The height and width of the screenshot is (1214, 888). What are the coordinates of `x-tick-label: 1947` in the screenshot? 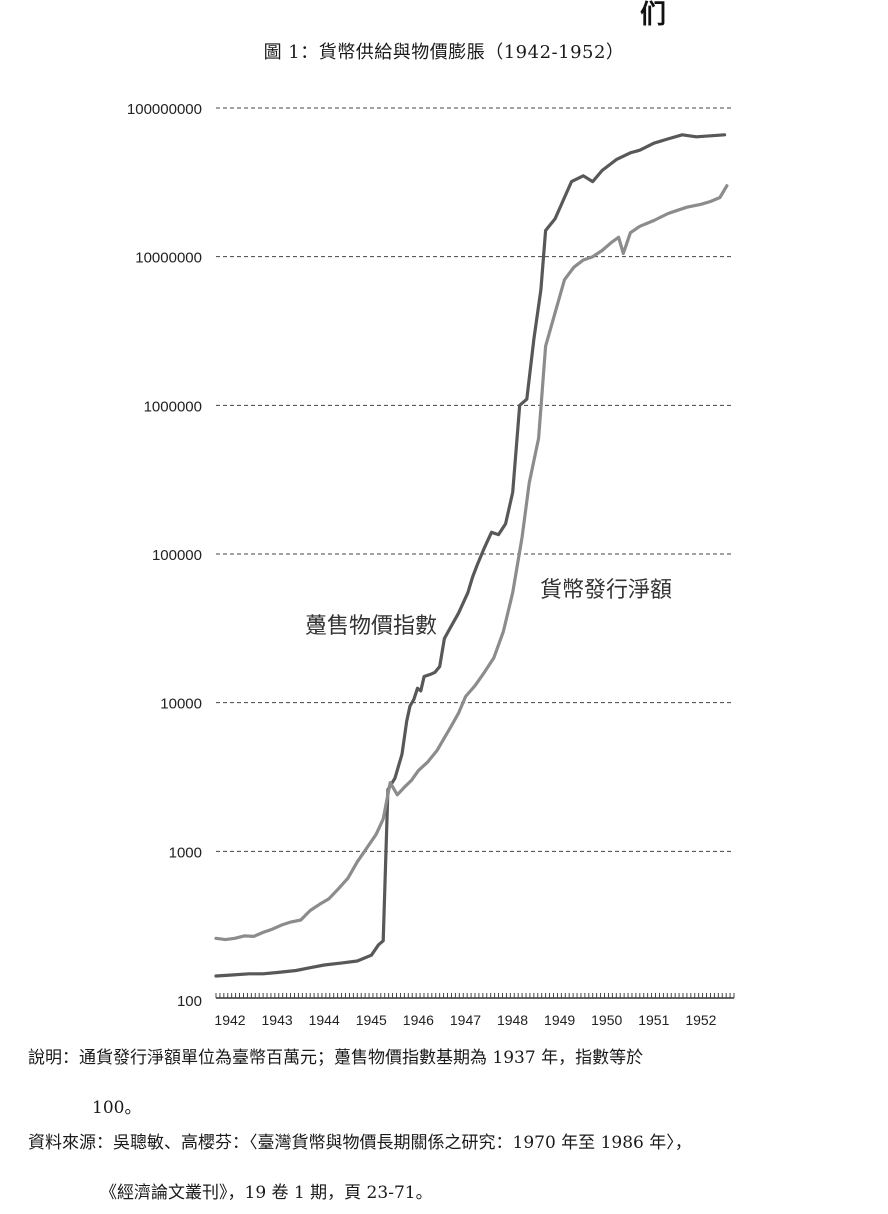 It's located at (465, 1020).